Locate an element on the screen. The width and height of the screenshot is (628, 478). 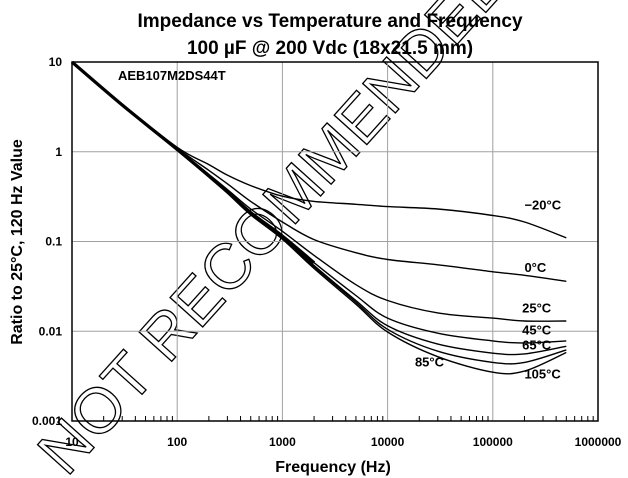
x-tick-label: 100000 is located at coordinates (493, 442).